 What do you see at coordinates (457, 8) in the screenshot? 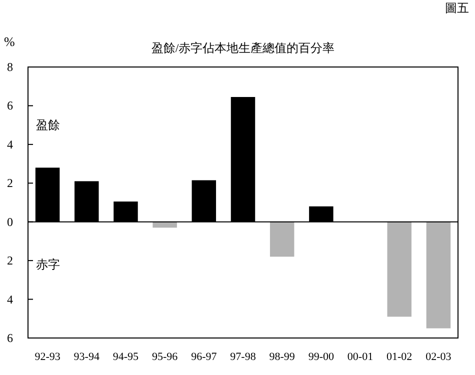
I see `text: 圖五` at bounding box center [457, 8].